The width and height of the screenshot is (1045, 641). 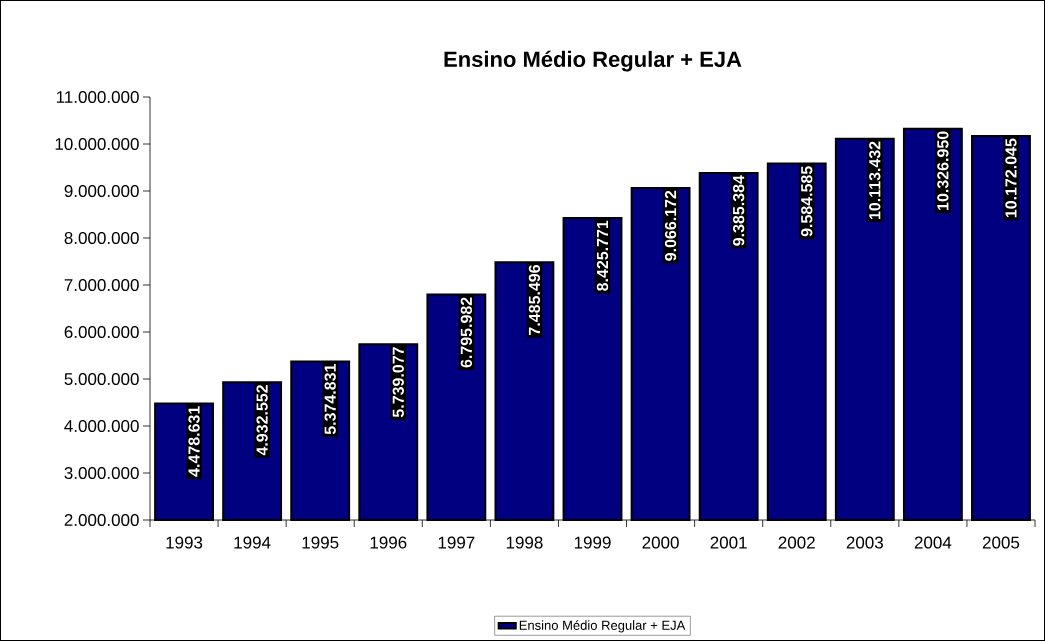 What do you see at coordinates (660, 542) in the screenshot?
I see `x-tick-label: 2000` at bounding box center [660, 542].